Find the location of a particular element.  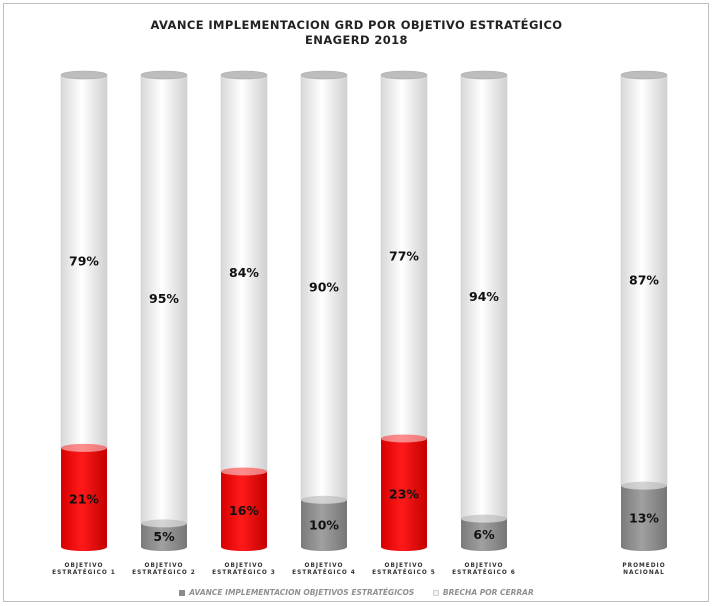

legend-swatch-avance is located at coordinates (182, 593).